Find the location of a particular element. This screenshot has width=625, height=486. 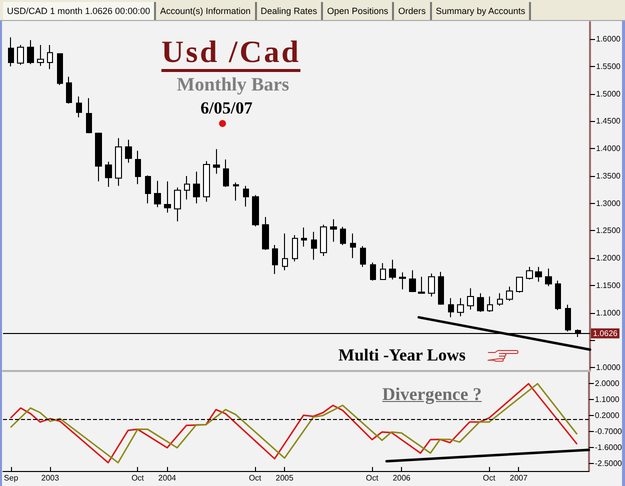

text: Orders is located at coordinates (413, 11).